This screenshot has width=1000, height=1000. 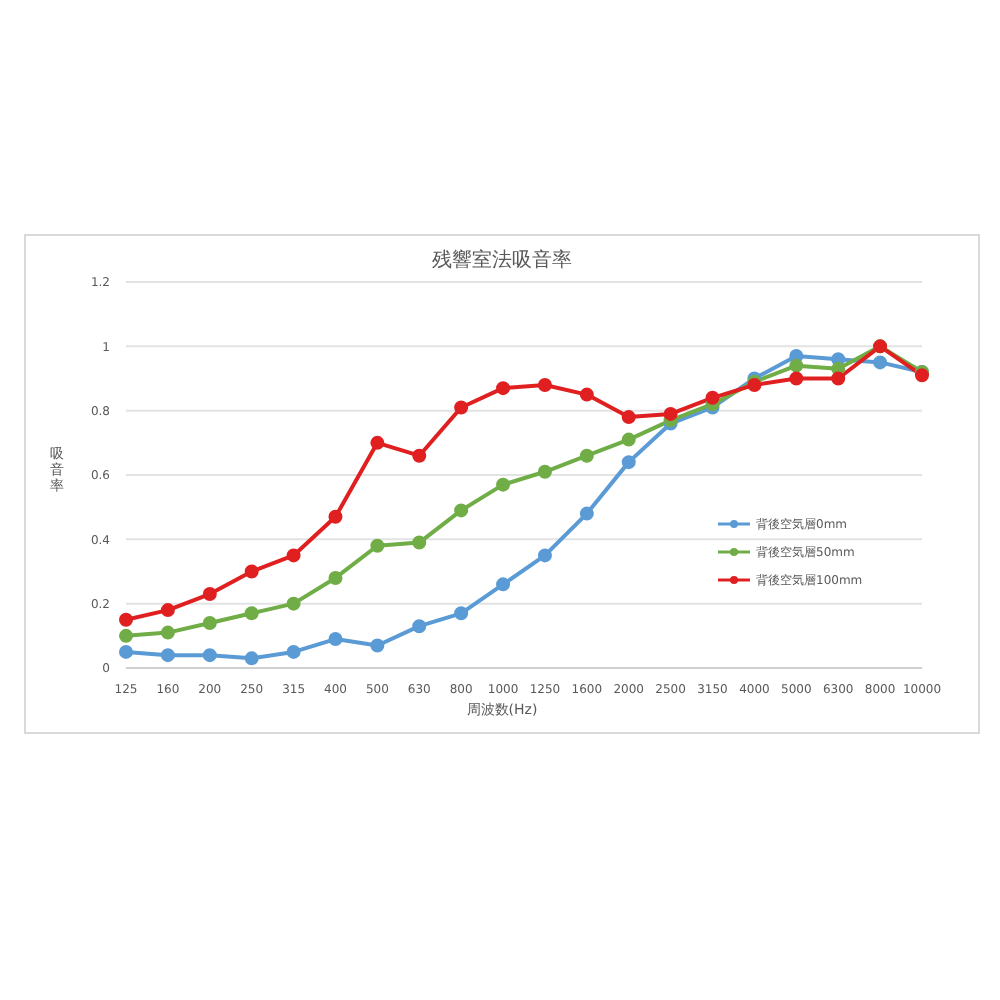 What do you see at coordinates (502, 260) in the screenshot?
I see `chart-title: 残響室法吸音率` at bounding box center [502, 260].